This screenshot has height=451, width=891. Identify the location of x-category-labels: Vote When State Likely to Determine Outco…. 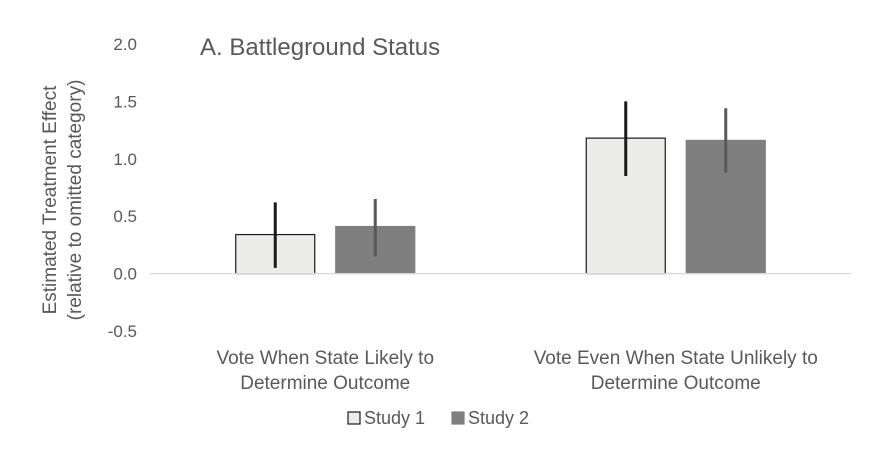
(516, 371).